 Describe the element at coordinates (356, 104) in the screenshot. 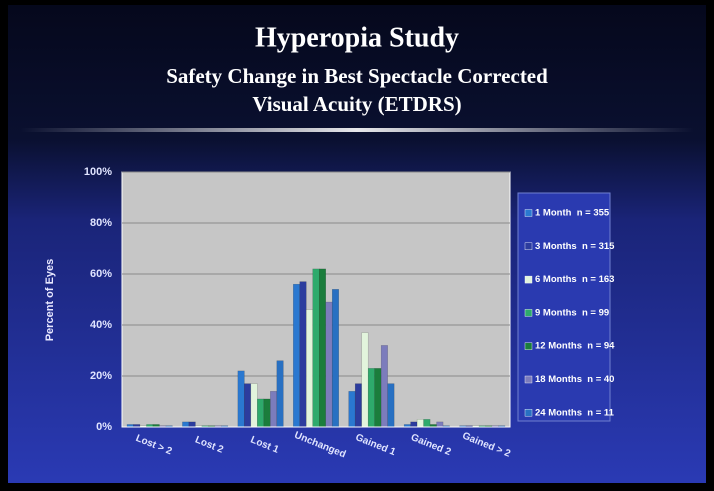

I see `chart-subtitle: Visual Acuity (ETDRS)` at that location.